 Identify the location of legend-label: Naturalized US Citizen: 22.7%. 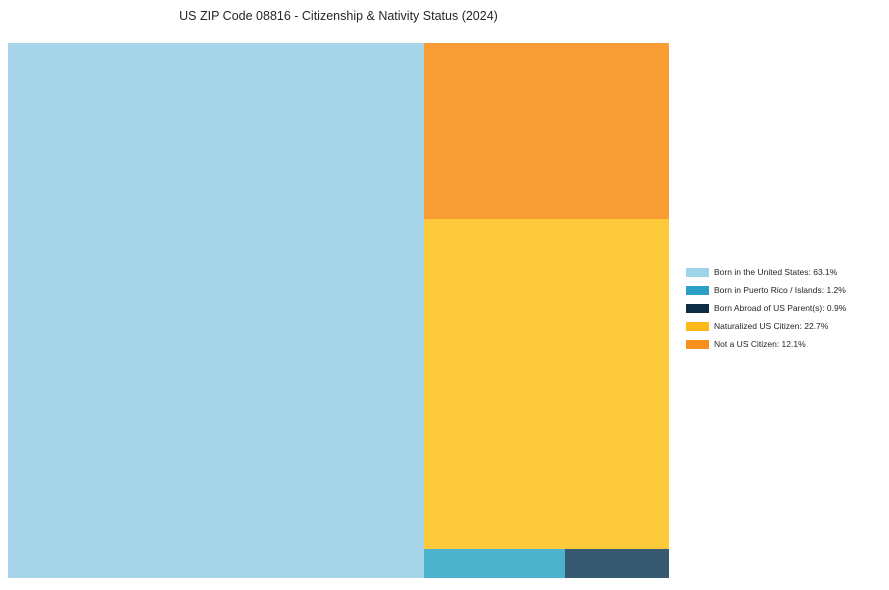
(771, 325).